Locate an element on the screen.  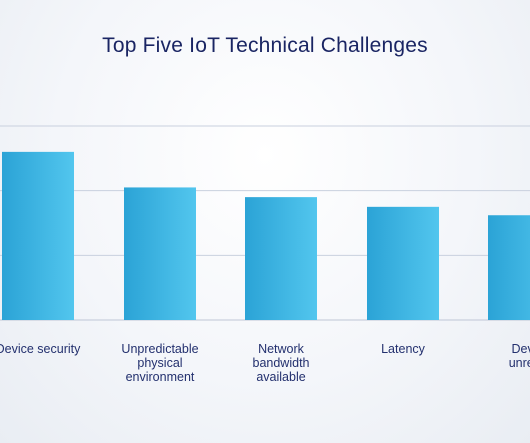
chart-title: Top Five IoT Technical Challenges is located at coordinates (265, 45).